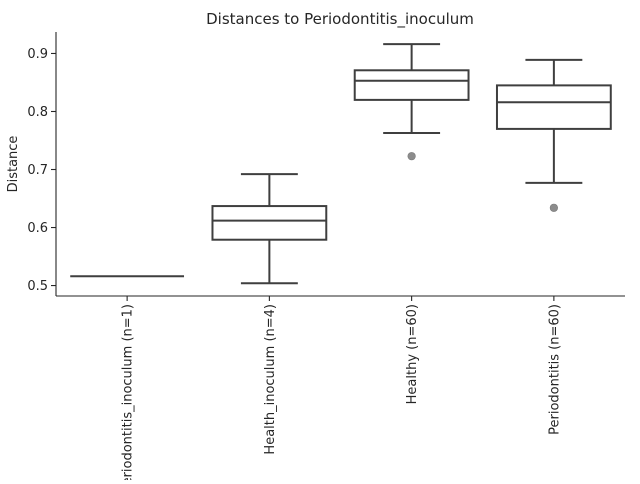 Image resolution: width=640 pixels, height=484 pixels. I want to click on y-tick-label: 0.6, so click(37, 228).